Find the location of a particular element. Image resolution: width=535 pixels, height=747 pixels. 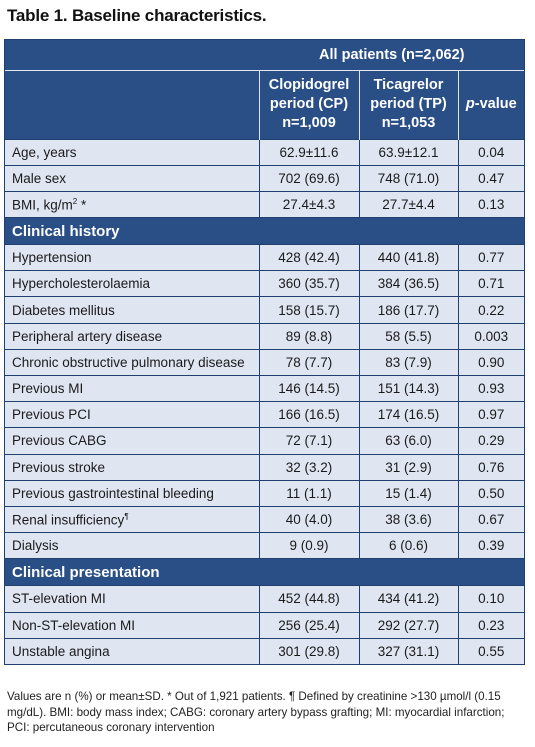

row-label: BMI, kg/m2 * is located at coordinates (132, 204).